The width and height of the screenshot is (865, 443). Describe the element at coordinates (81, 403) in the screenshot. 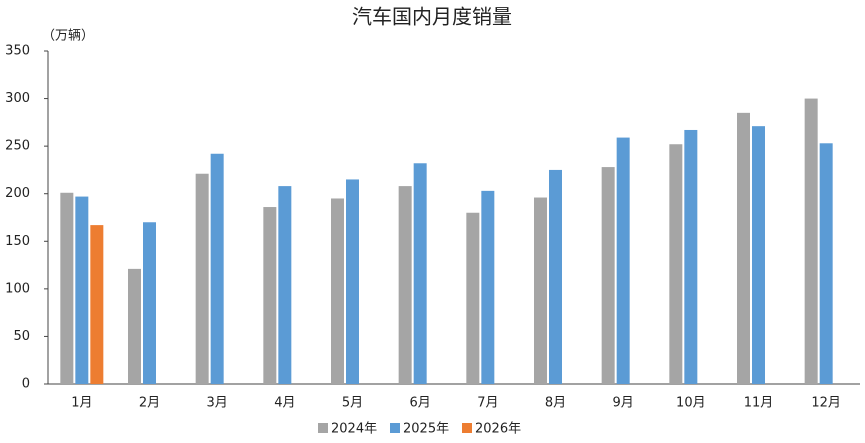

I see `x-tick-label: 1月` at that location.